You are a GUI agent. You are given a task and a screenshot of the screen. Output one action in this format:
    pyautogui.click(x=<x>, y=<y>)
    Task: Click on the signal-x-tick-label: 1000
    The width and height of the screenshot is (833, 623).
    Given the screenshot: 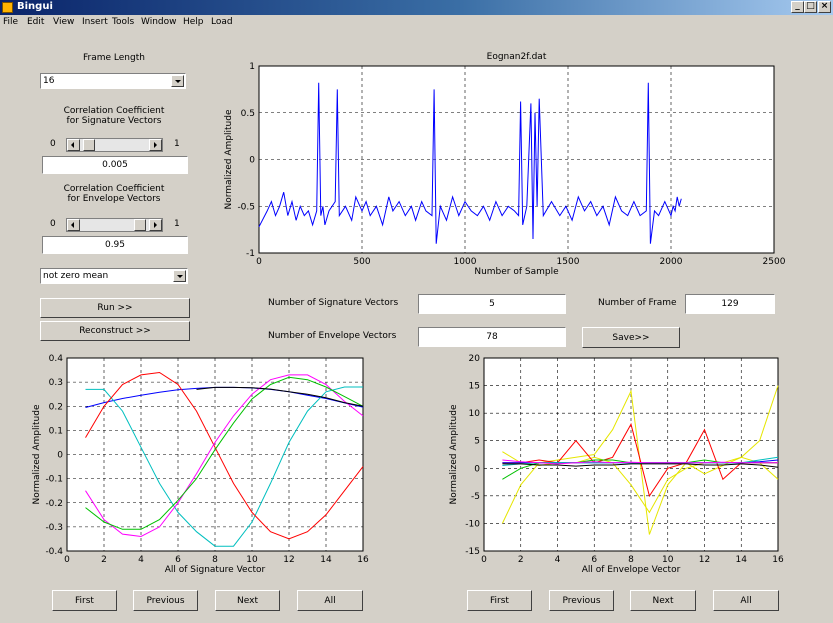 What is the action you would take?
    pyautogui.click(x=465, y=262)
    